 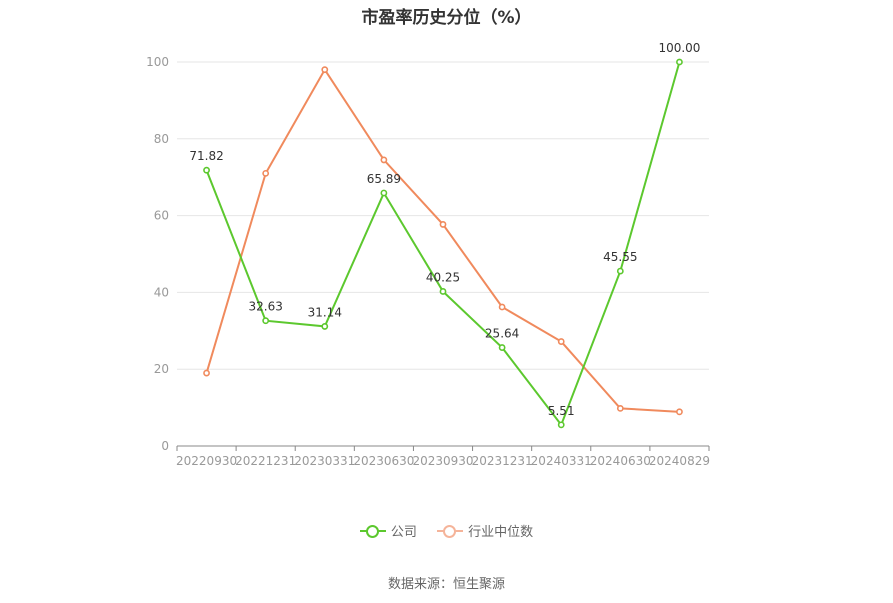 I want to click on legend: 公司 行业中位数, so click(x=446, y=531).